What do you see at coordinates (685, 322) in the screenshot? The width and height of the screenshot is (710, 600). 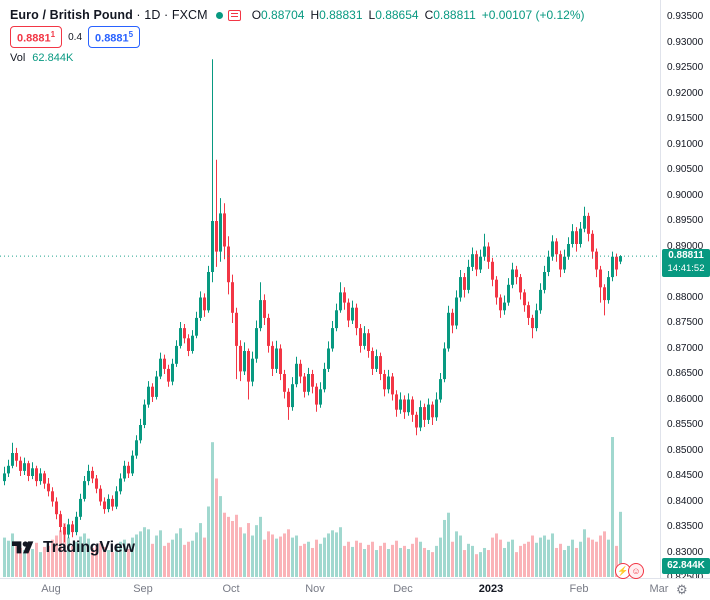 I see `price-tick-label: 0.87500` at bounding box center [685, 322].